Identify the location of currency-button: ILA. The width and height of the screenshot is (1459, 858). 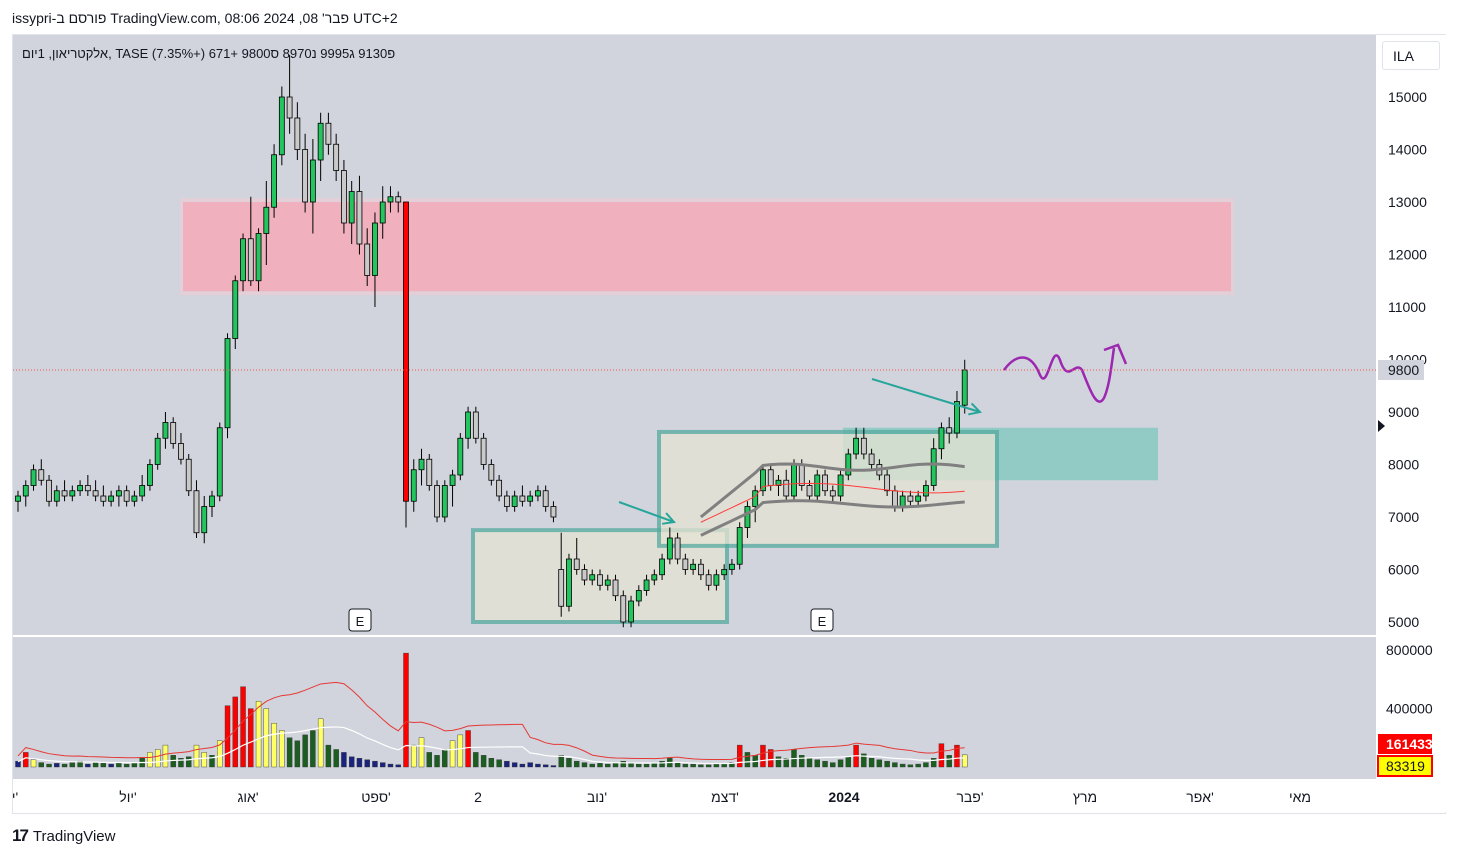
(1411, 55).